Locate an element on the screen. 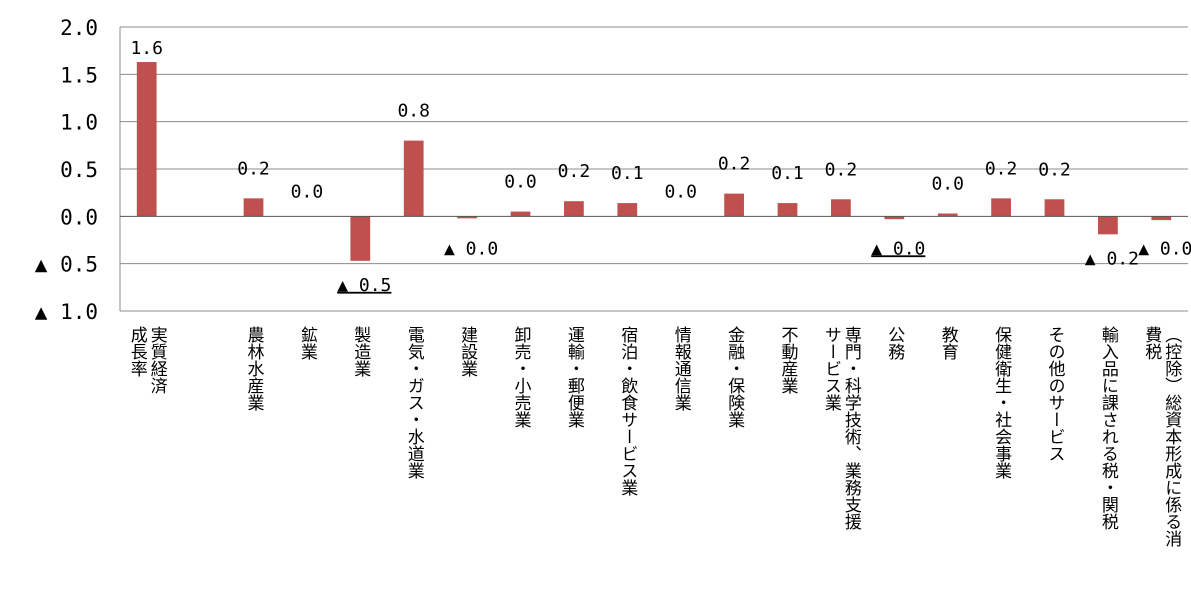  category-label: 農林水産業 is located at coordinates (254, 368).